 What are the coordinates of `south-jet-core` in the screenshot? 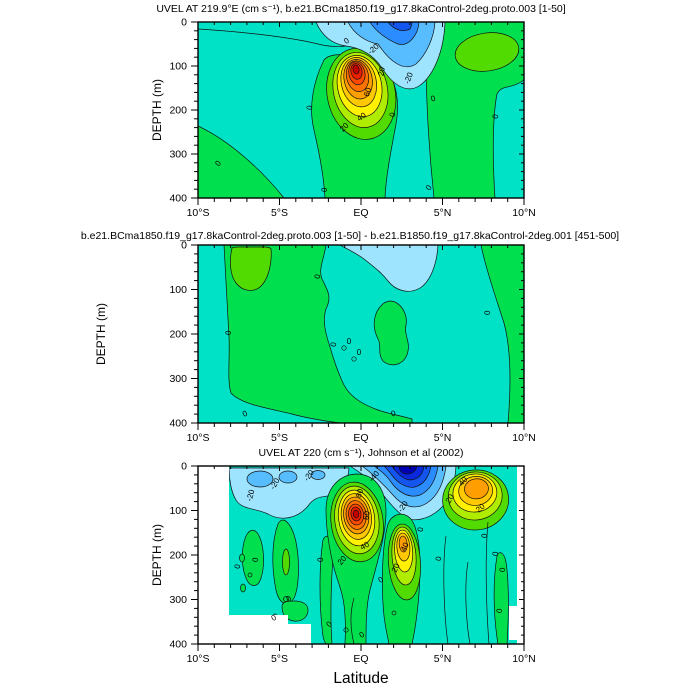 It's located at (286, 562).